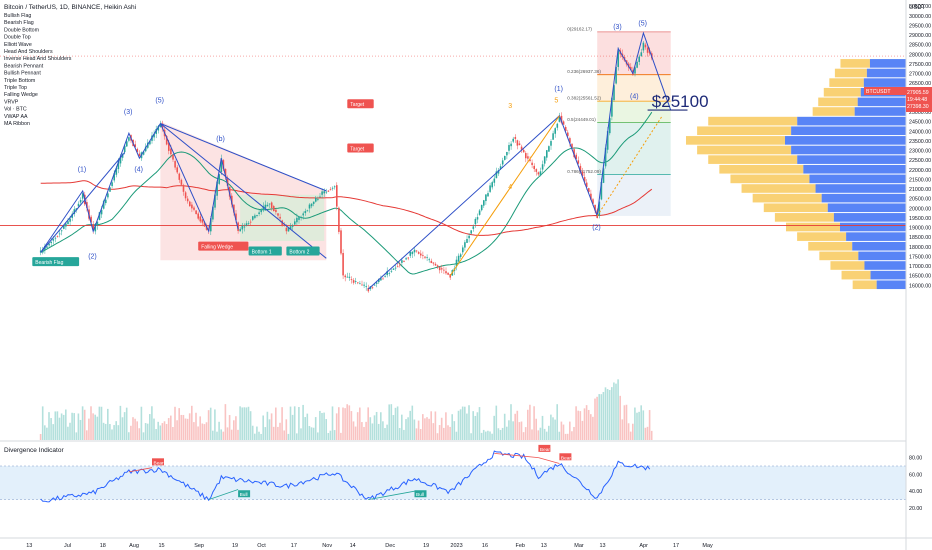 This screenshot has height=550, width=932. Describe the element at coordinates (28, 52) in the screenshot. I see `indicator-item: Head And Shoulders` at that location.